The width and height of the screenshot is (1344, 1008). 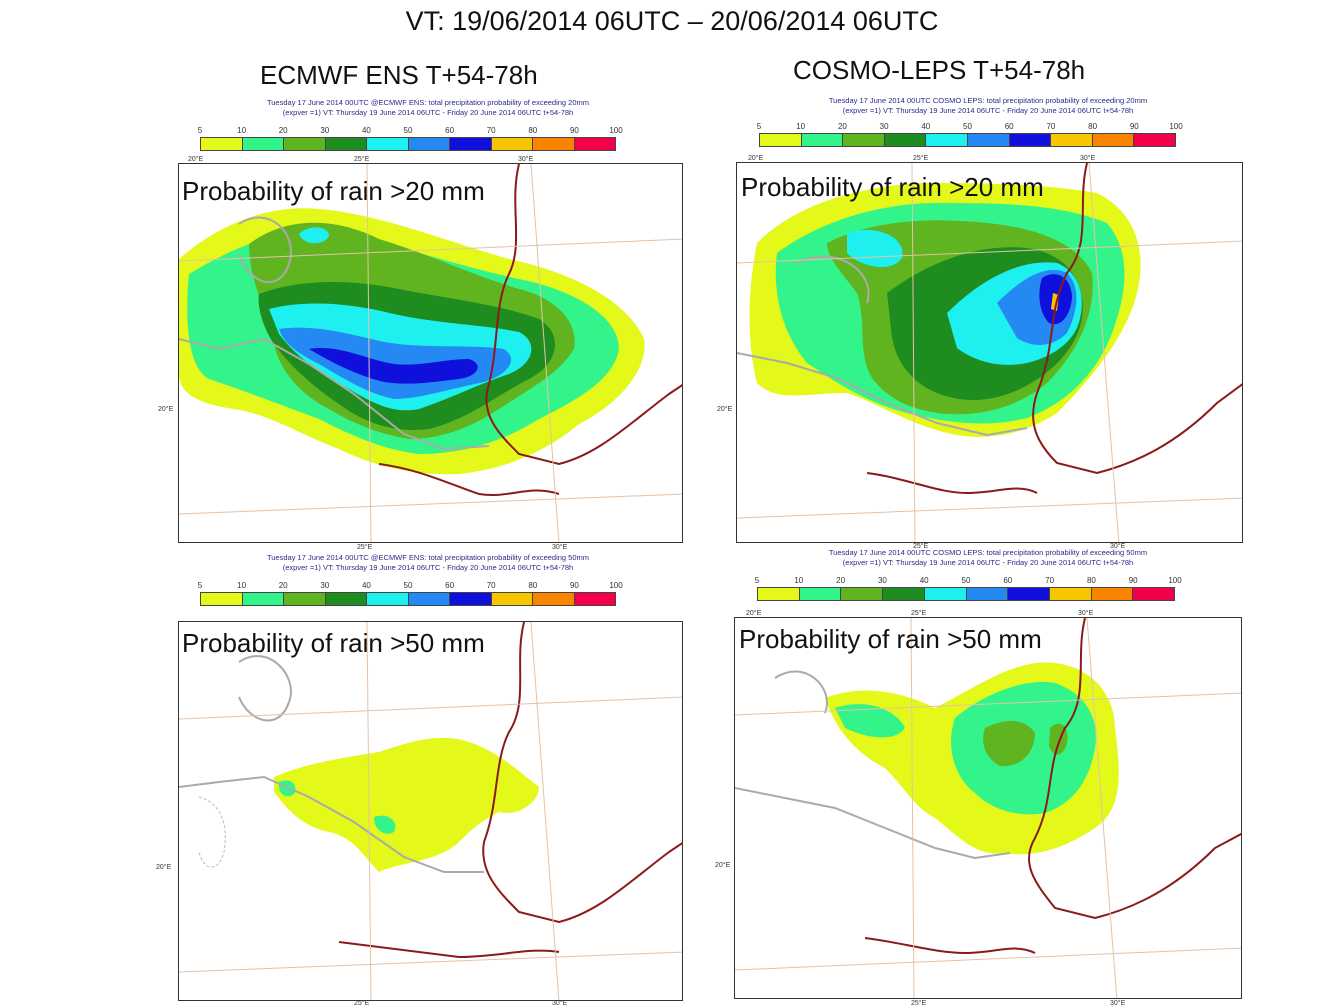 I want to click on cosmo-20-map: Probability of rain >20 mm, so click(x=989, y=352).